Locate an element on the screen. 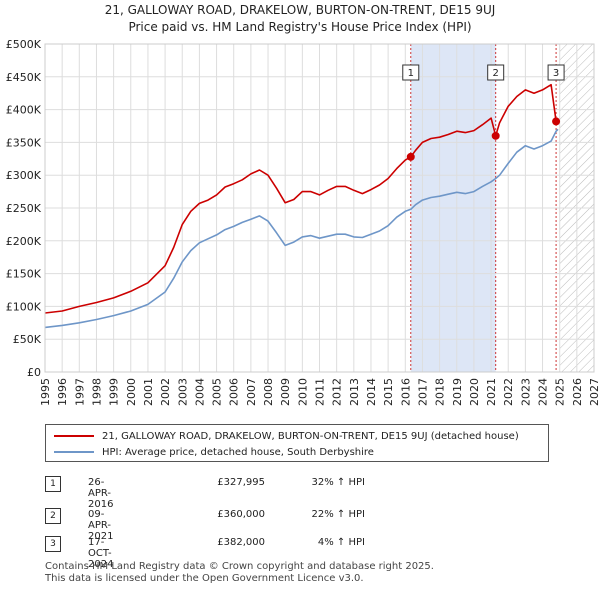 The image size is (600, 590). x-tick-label: 2027 is located at coordinates (594, 392).